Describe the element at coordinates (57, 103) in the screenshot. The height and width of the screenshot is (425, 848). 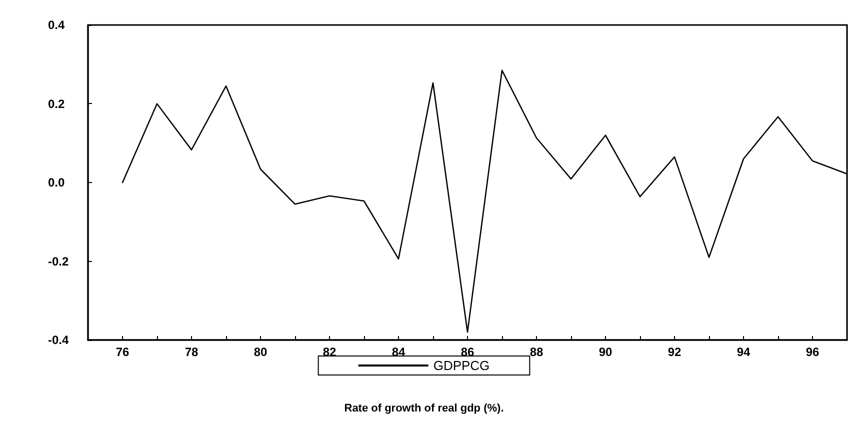
I see `y-tick-label: 0.2` at that location.